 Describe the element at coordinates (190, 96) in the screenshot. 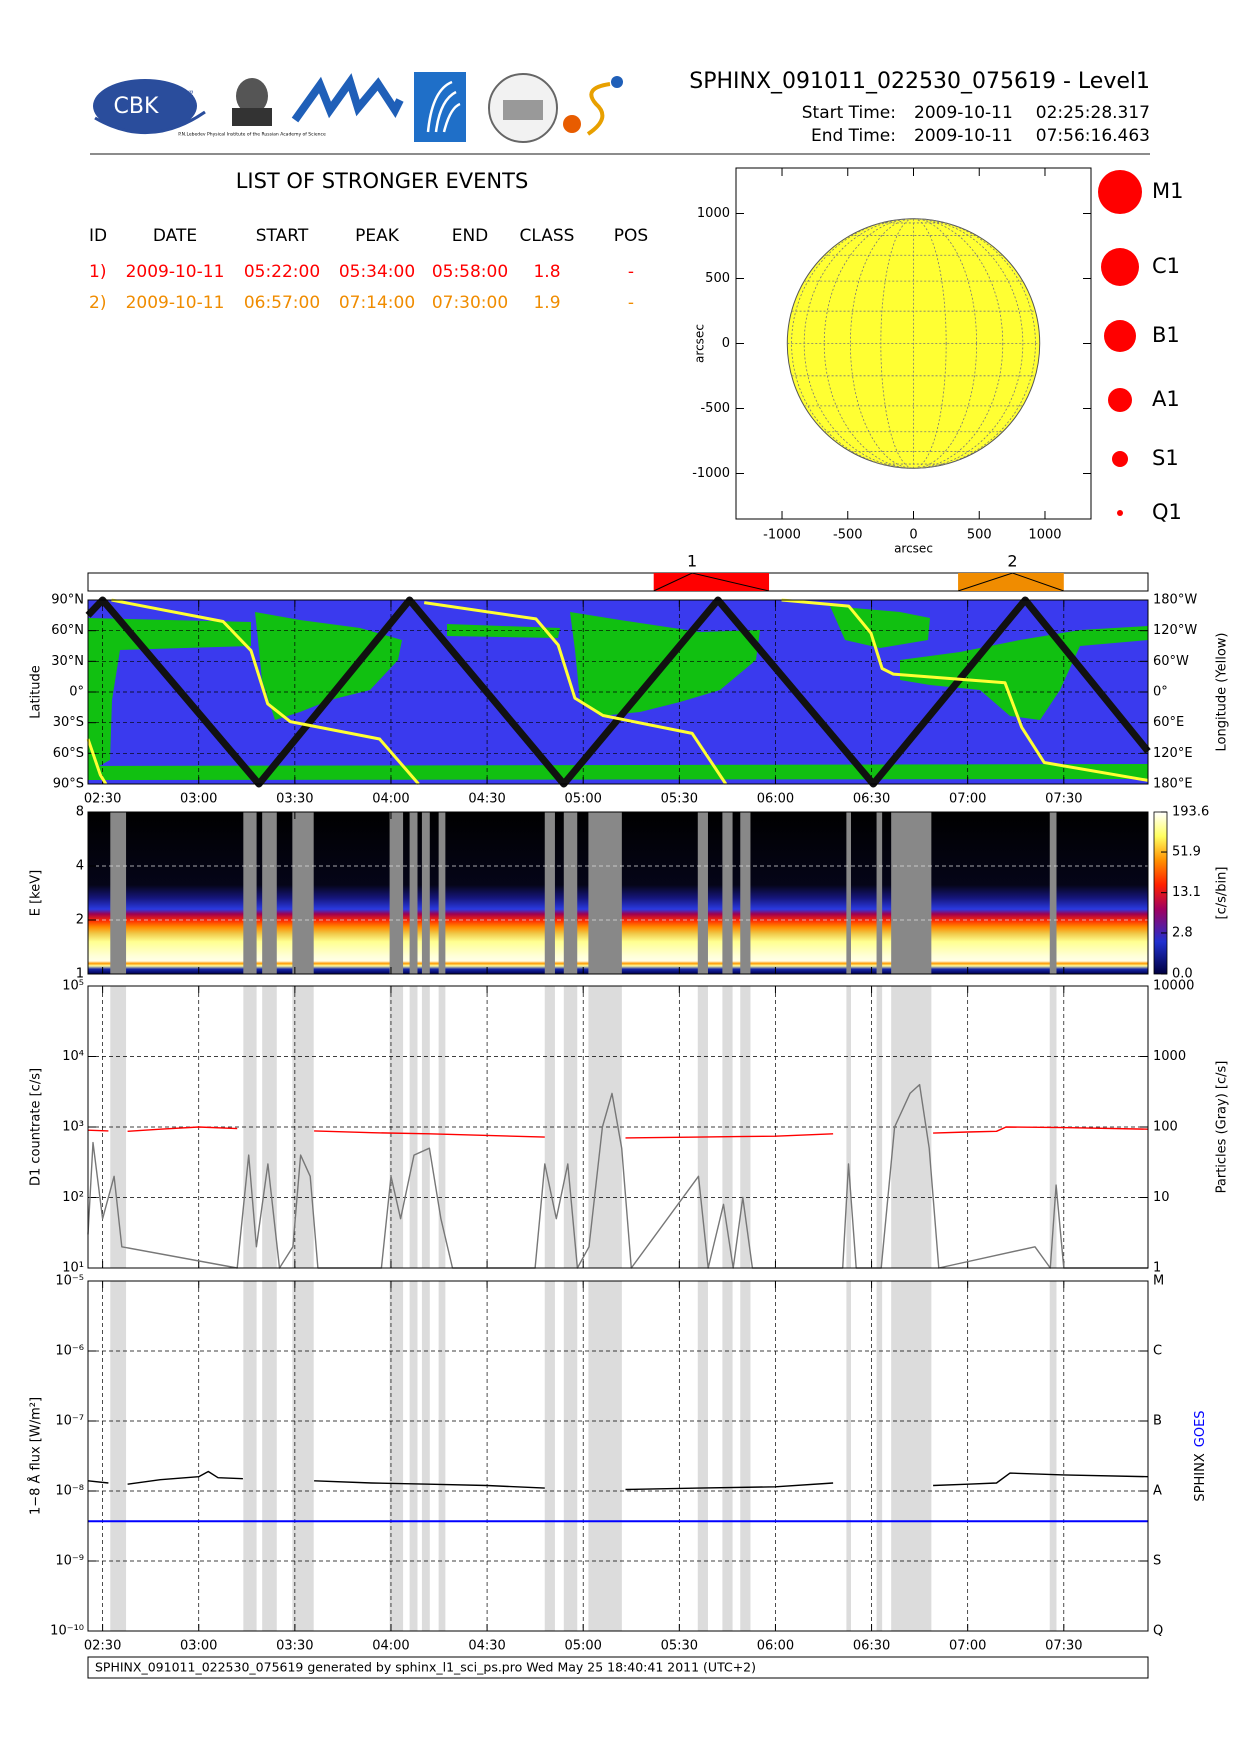

I see `logo-text: PAN` at that location.